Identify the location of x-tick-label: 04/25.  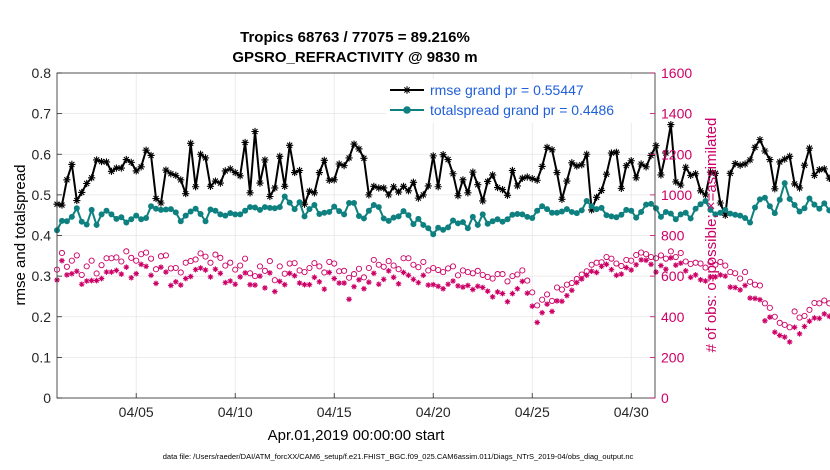
(532, 412).